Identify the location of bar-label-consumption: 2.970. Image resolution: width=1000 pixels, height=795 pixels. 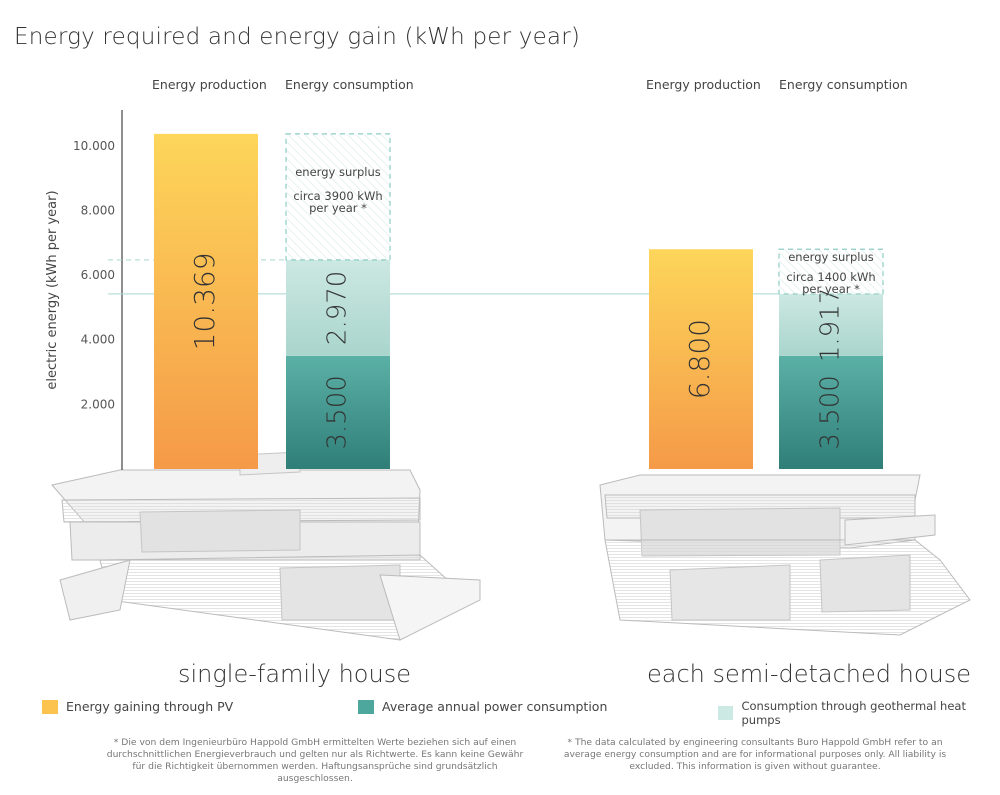
(338, 308).